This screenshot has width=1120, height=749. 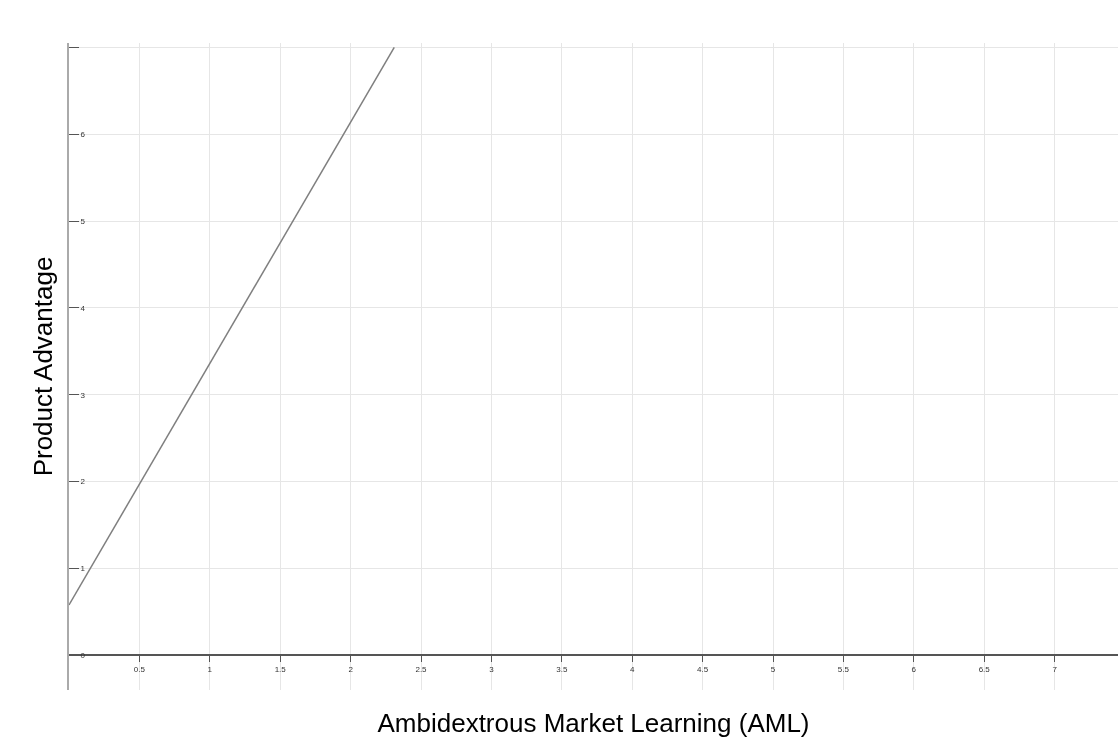 What do you see at coordinates (914, 669) in the screenshot?
I see `x-tick-label: 6` at bounding box center [914, 669].